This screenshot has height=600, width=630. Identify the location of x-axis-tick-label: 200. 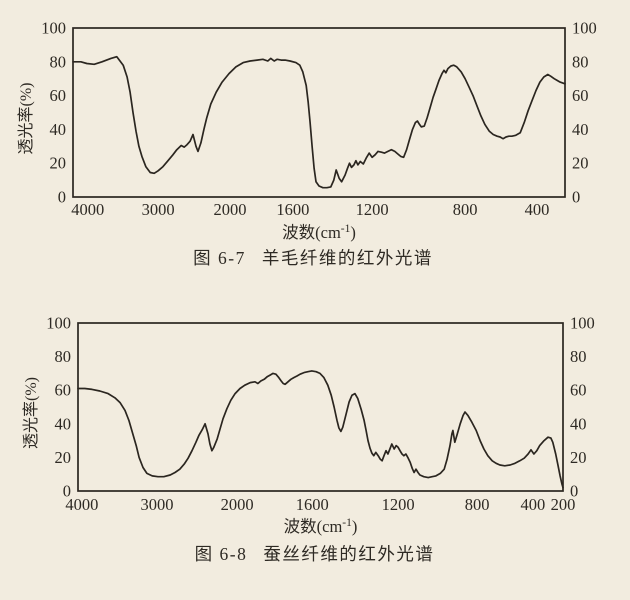
(563, 504).